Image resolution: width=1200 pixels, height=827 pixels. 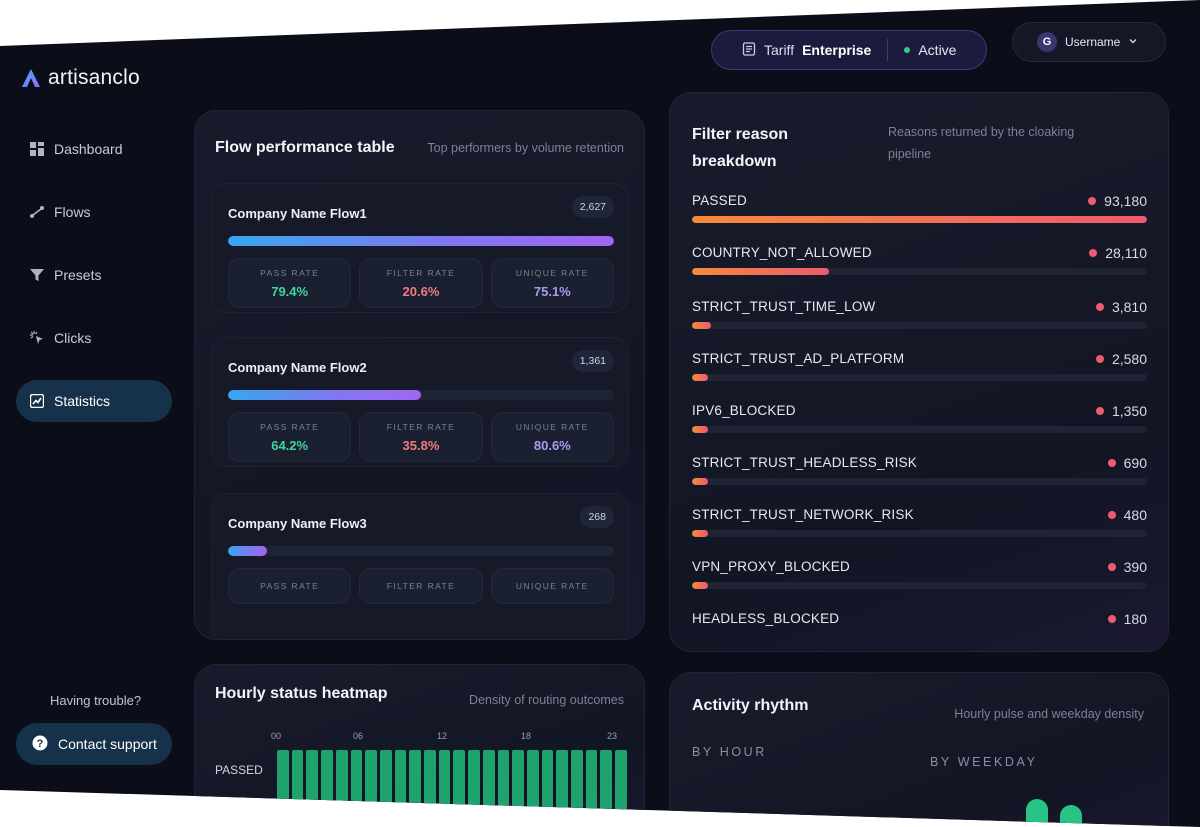 I want to click on card-title: Hourly status heatmap, so click(x=301, y=693).